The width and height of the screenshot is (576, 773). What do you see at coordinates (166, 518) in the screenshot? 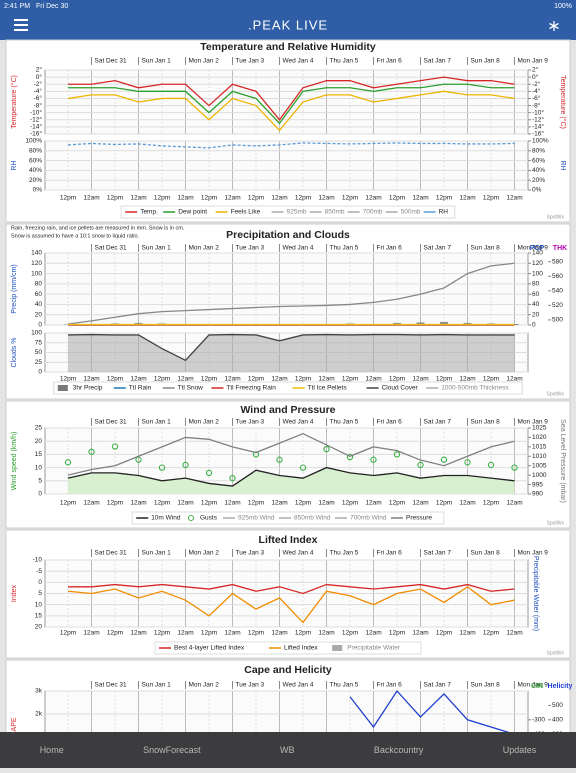
I see `legend-label: 10m Wind` at bounding box center [166, 518].